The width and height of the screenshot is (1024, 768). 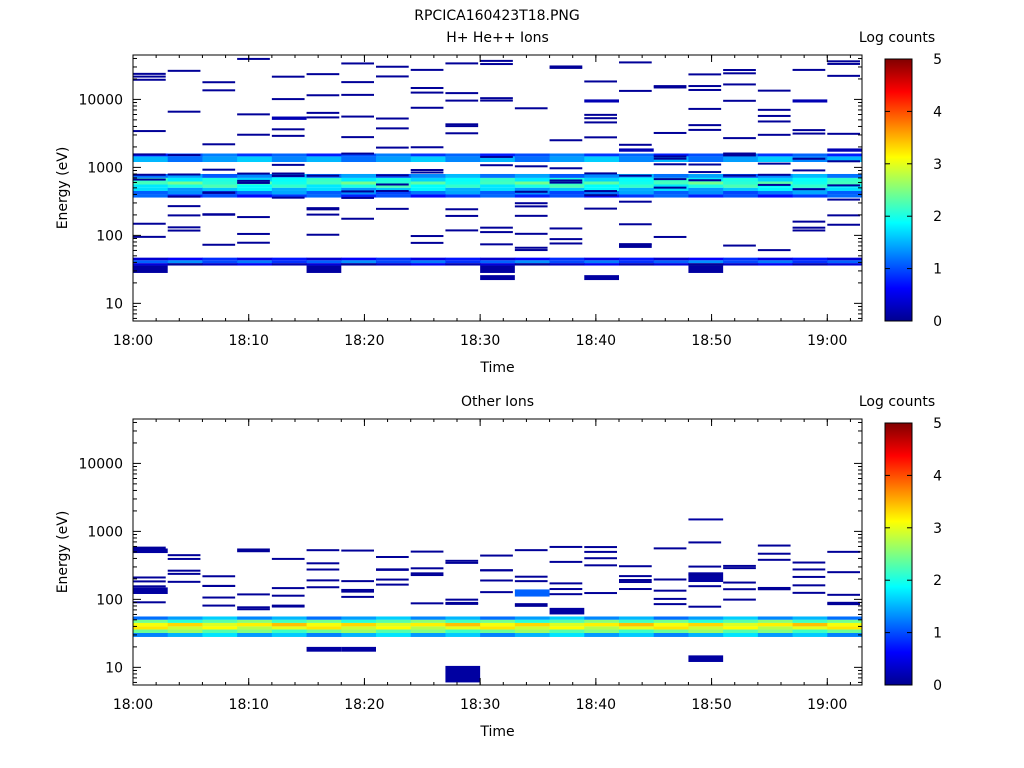 I want to click on colorbar-gradient, so click(x=898, y=554).